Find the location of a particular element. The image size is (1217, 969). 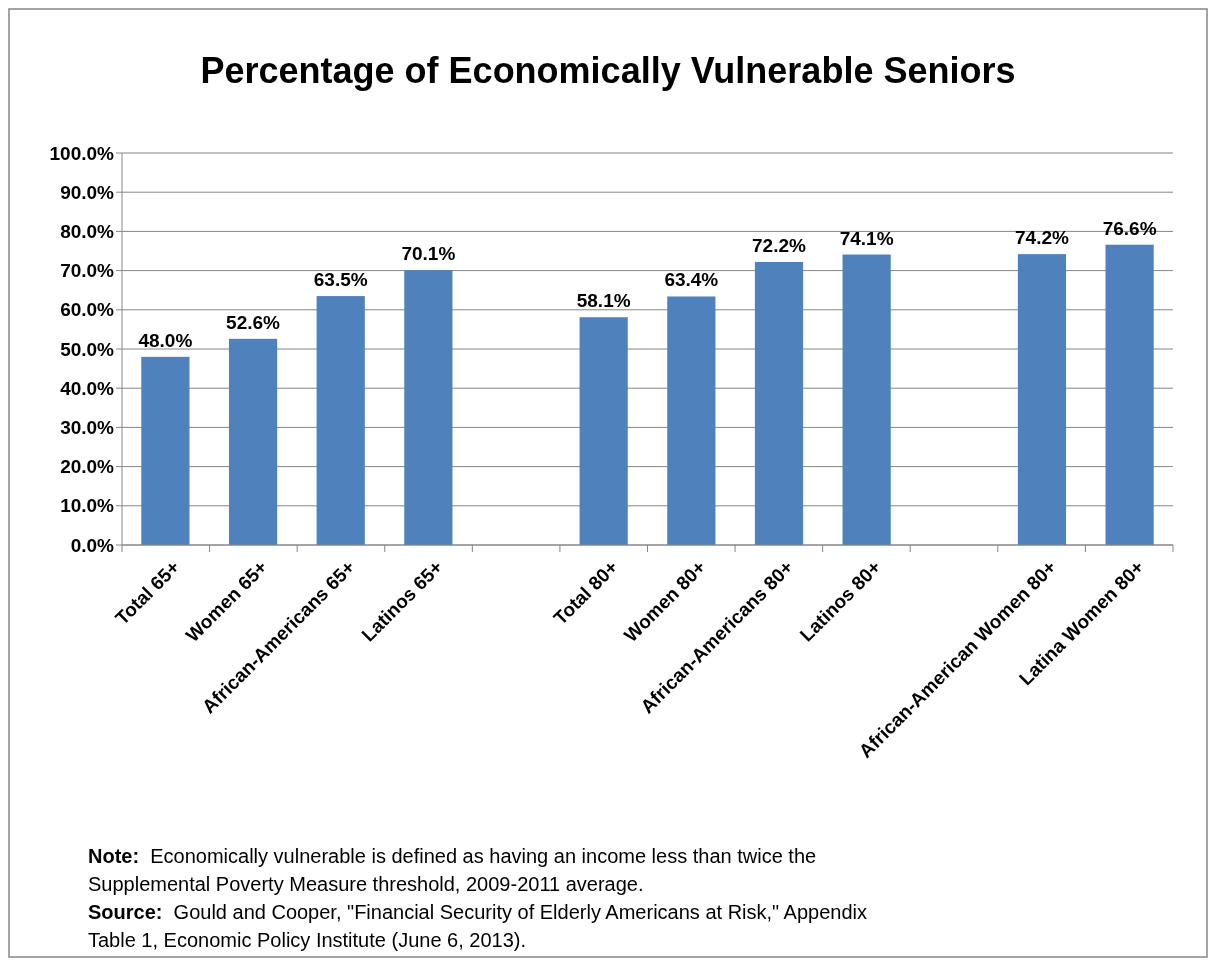

data-label: 58.1% is located at coordinates (603, 301).